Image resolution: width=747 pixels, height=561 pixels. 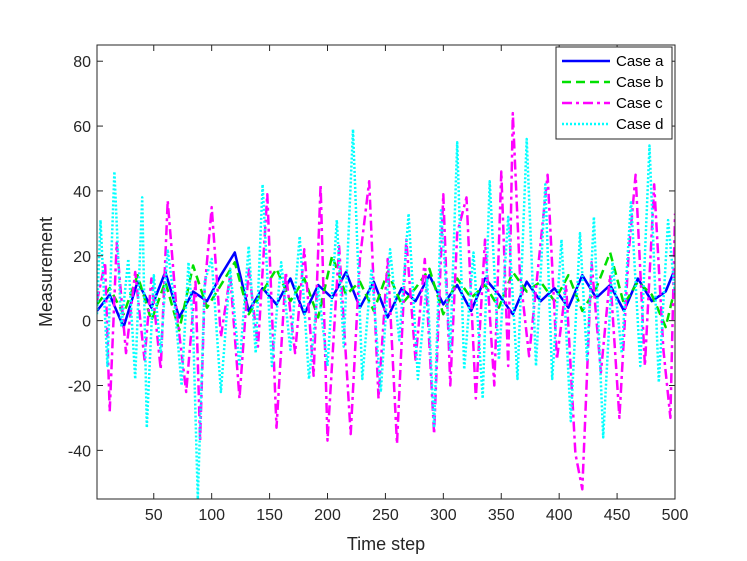 I want to click on y-axis-label: Measurement, so click(x=46, y=272).